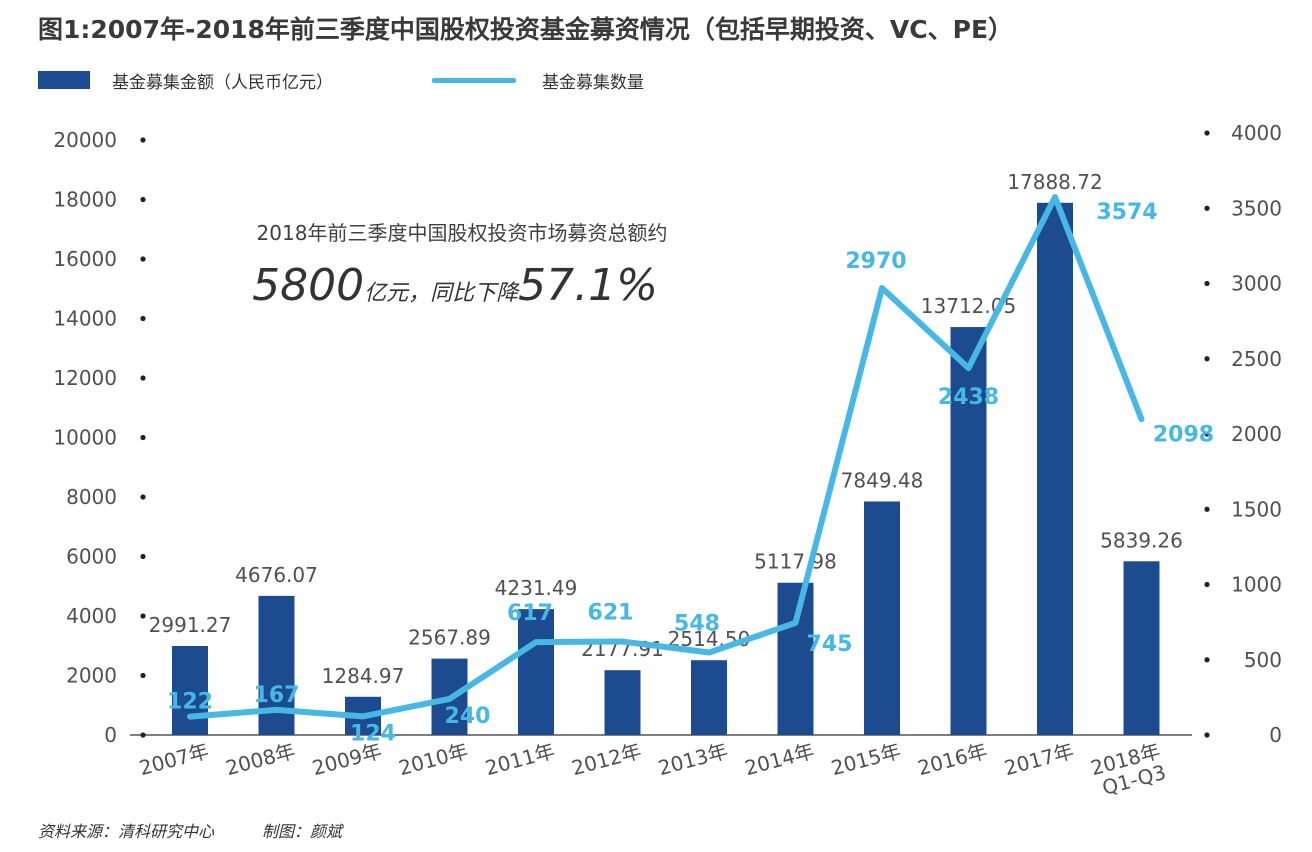 This screenshot has width=1312, height=852. I want to click on right-tick-label: 1000, so click(1256, 585).